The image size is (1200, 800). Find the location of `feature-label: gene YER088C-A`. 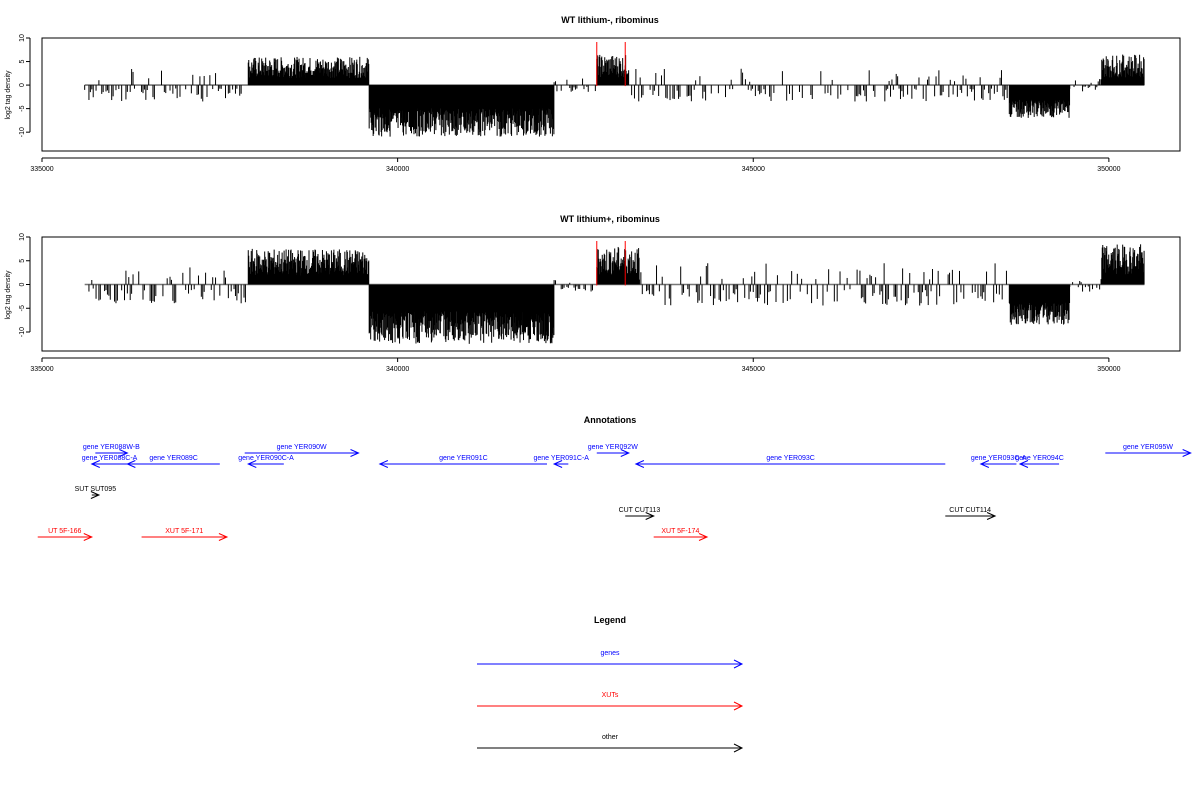

feature-label: gene YER088C-A is located at coordinates (110, 458).